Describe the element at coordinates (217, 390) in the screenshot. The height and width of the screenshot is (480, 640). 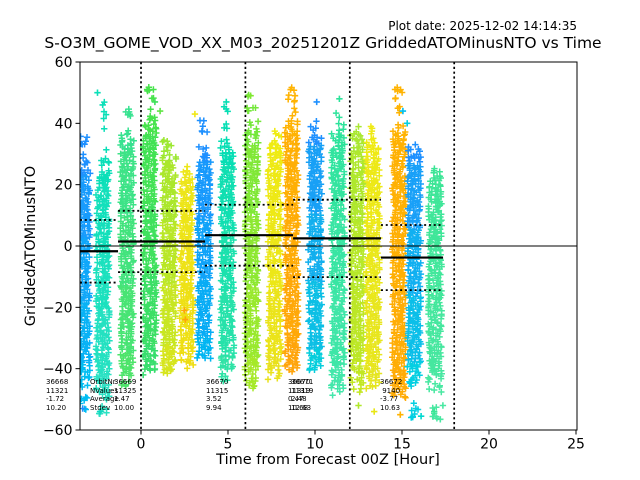
I see `orbit-stat-value: 11315` at that location.